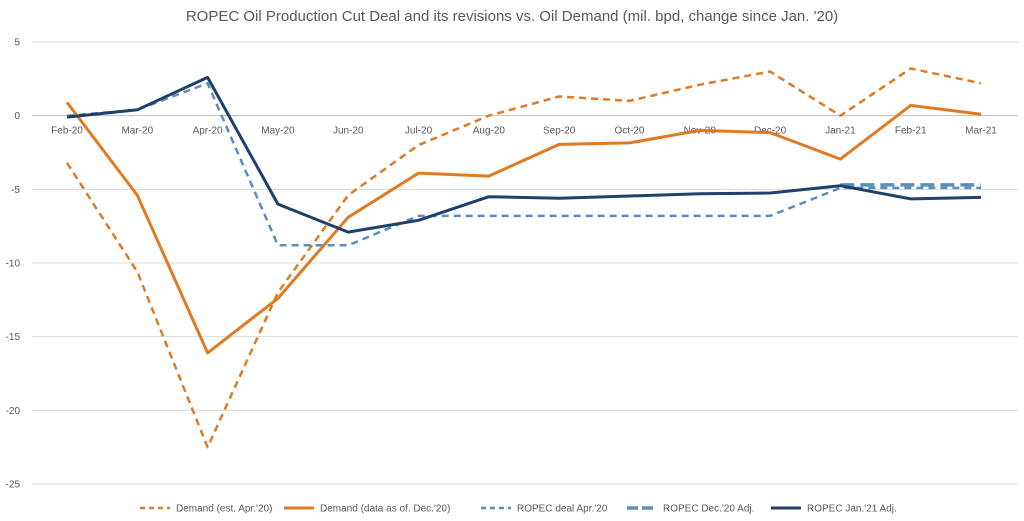  Describe the element at coordinates (13, 264) in the screenshot. I see `y-tick-label: -10` at that location.